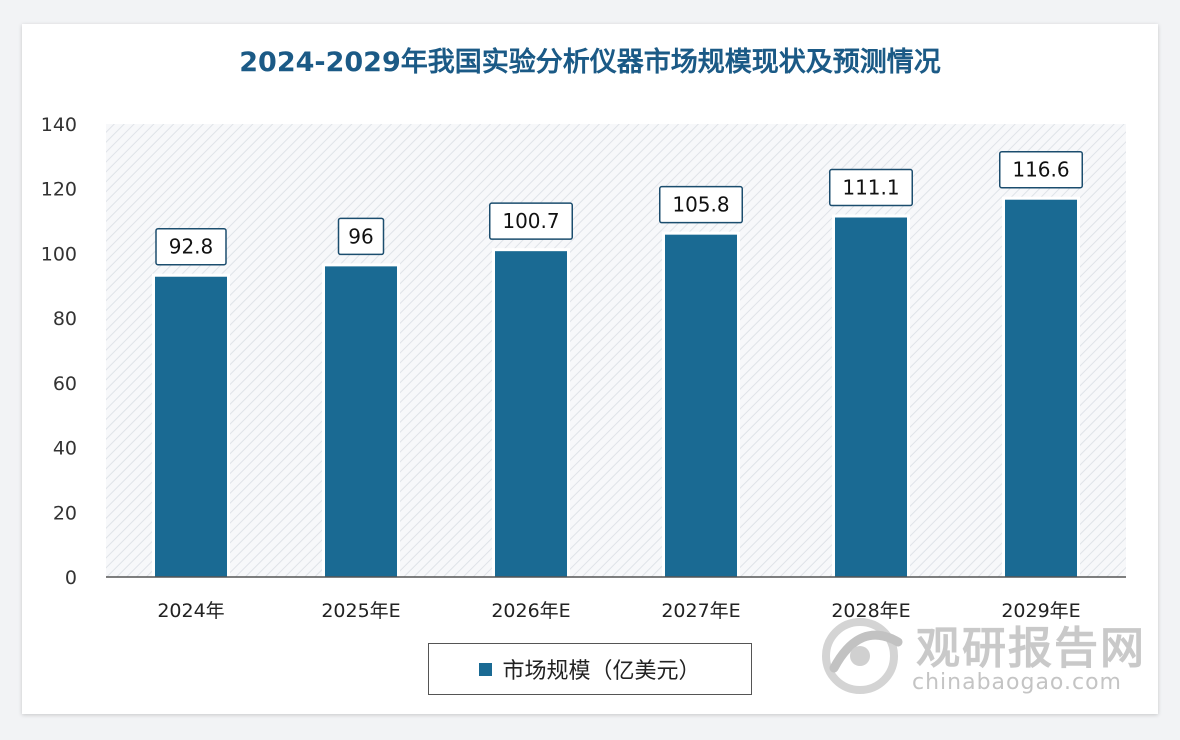  Describe the element at coordinates (700, 611) in the screenshot. I see `x-category-label: 2027年E` at that location.